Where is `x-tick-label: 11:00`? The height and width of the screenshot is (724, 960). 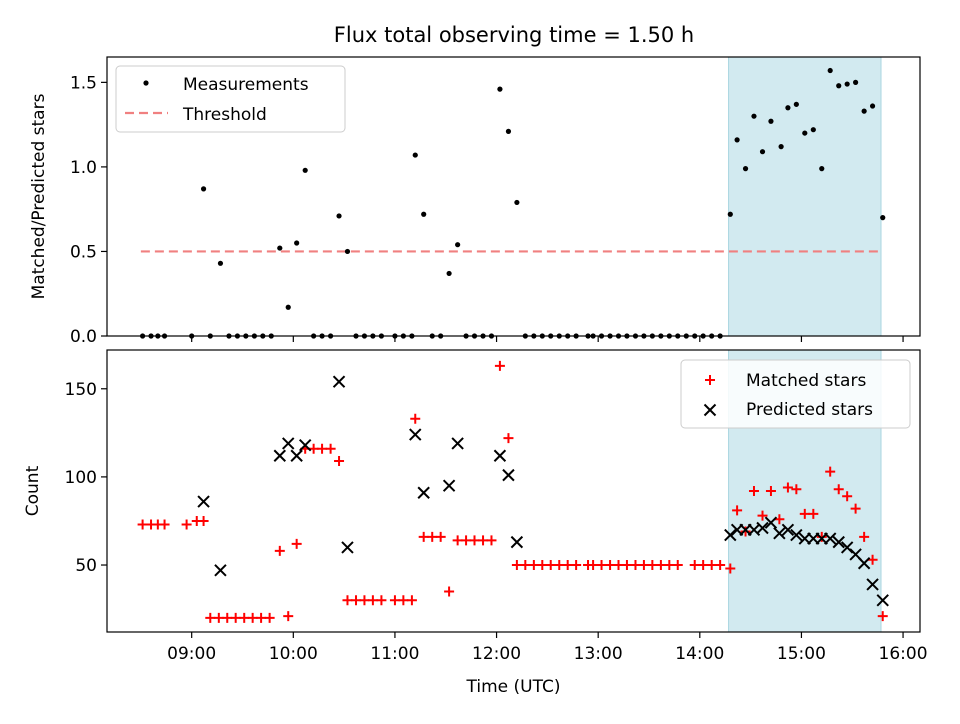
x-tick-label: 11:00 is located at coordinates (394, 654).